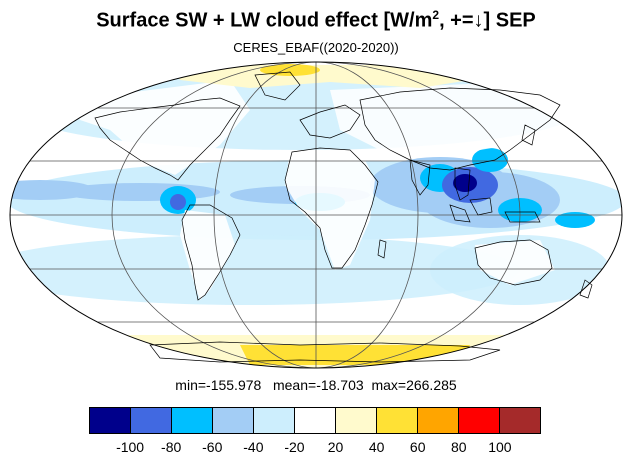 This screenshot has height=463, width=632. What do you see at coordinates (420, 177) in the screenshot?
I see `coast-india` at bounding box center [420, 177].